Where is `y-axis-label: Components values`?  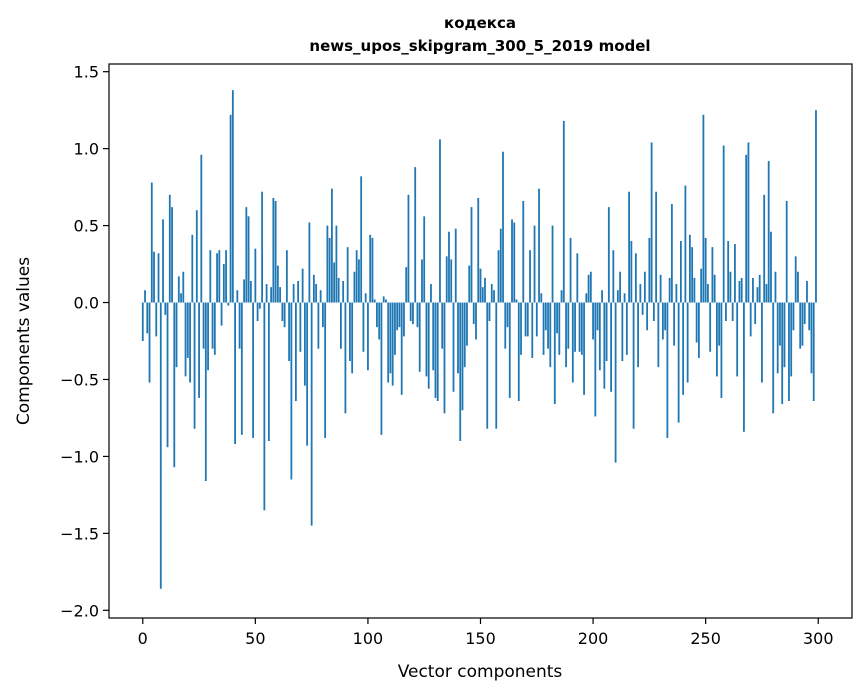 y-axis-label: Components values is located at coordinates (24, 341).